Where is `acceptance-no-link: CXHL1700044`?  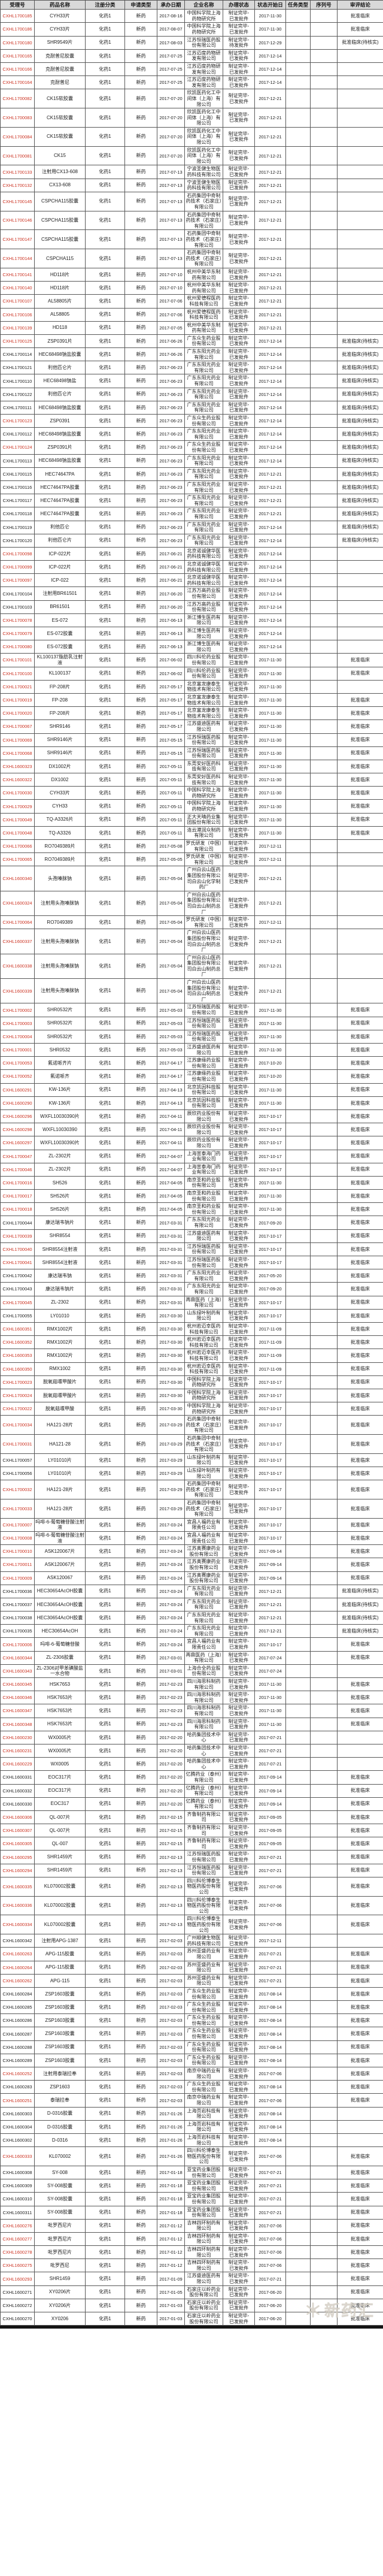
acceptance-no-link: CXHL1700044 is located at coordinates (17, 1223).